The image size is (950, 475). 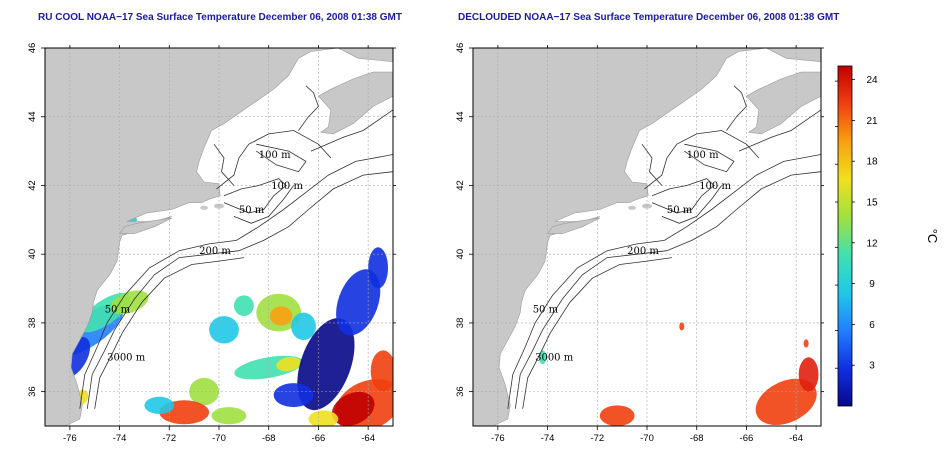 I want to click on colorbar-gradient, so click(x=845, y=236).